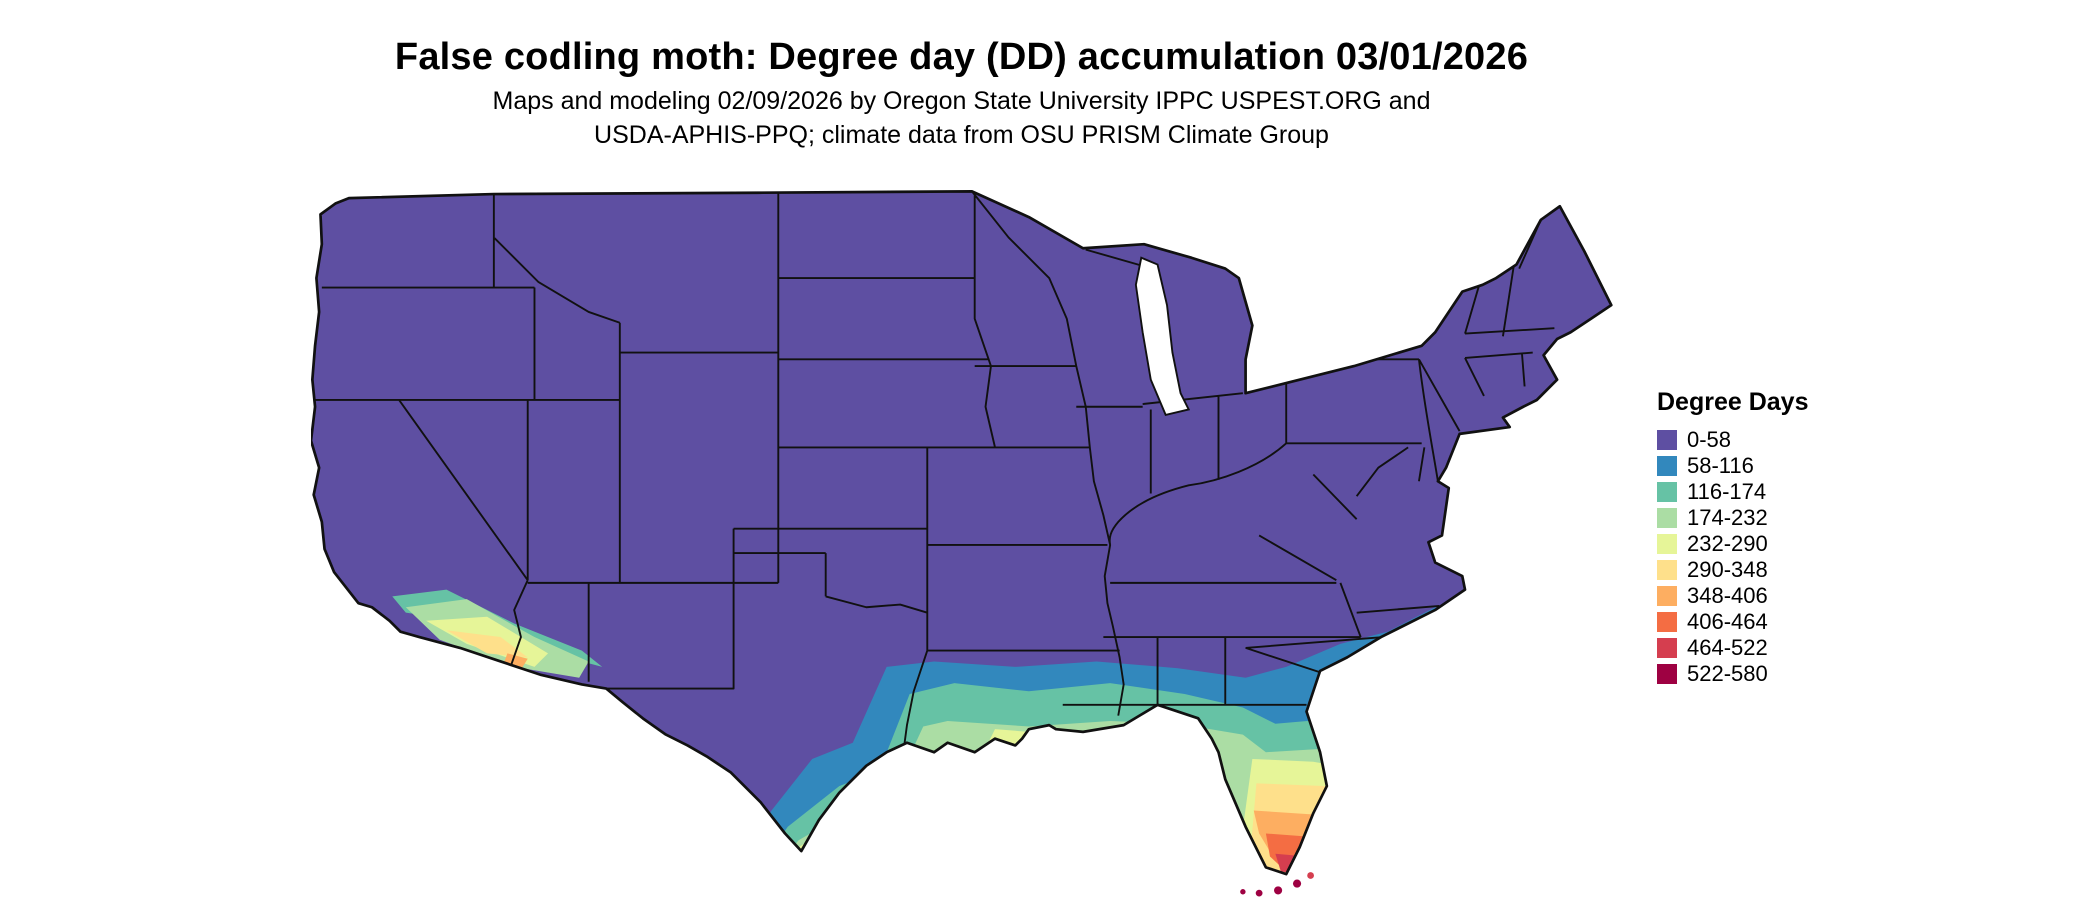 The height and width of the screenshot is (908, 2100). I want to click on legend-row: 464-522, so click(1732, 648).